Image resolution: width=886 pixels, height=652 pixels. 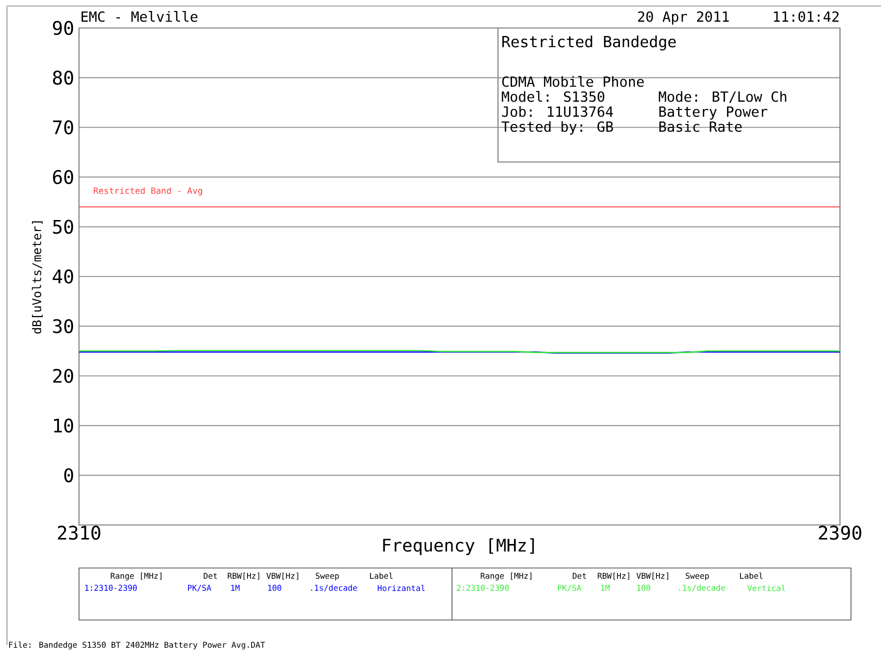 I want to click on chart-title: Restricted Bandedge, so click(x=589, y=43).